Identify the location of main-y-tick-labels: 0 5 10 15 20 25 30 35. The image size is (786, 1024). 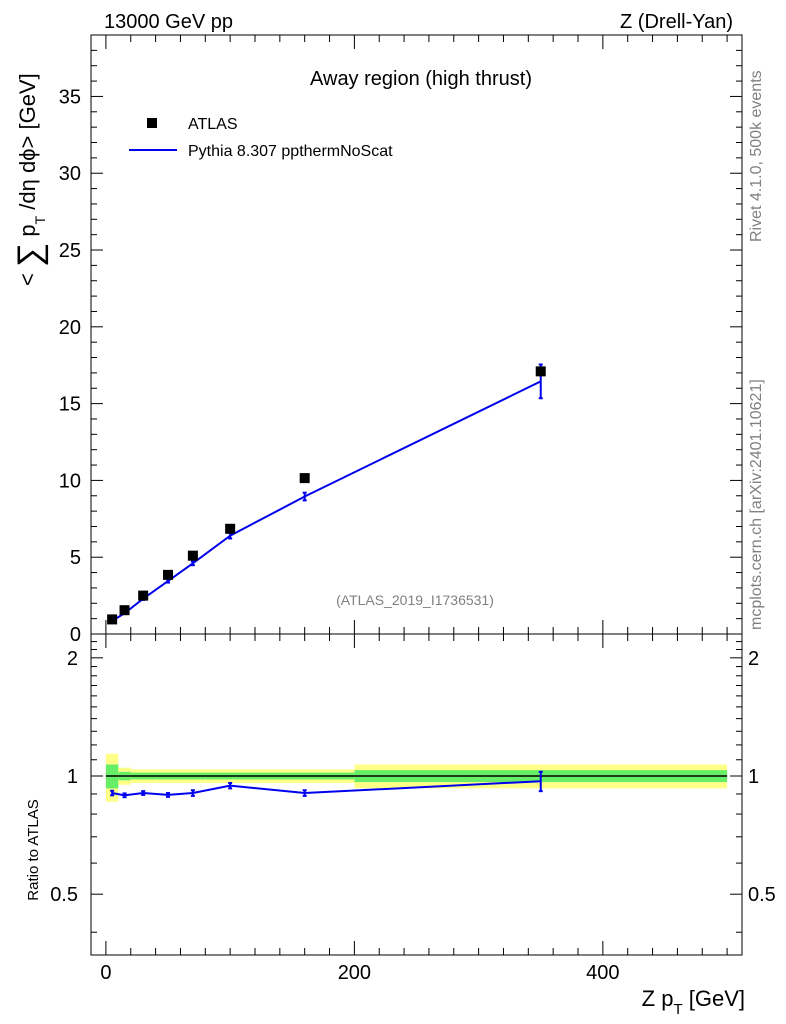
(70, 366).